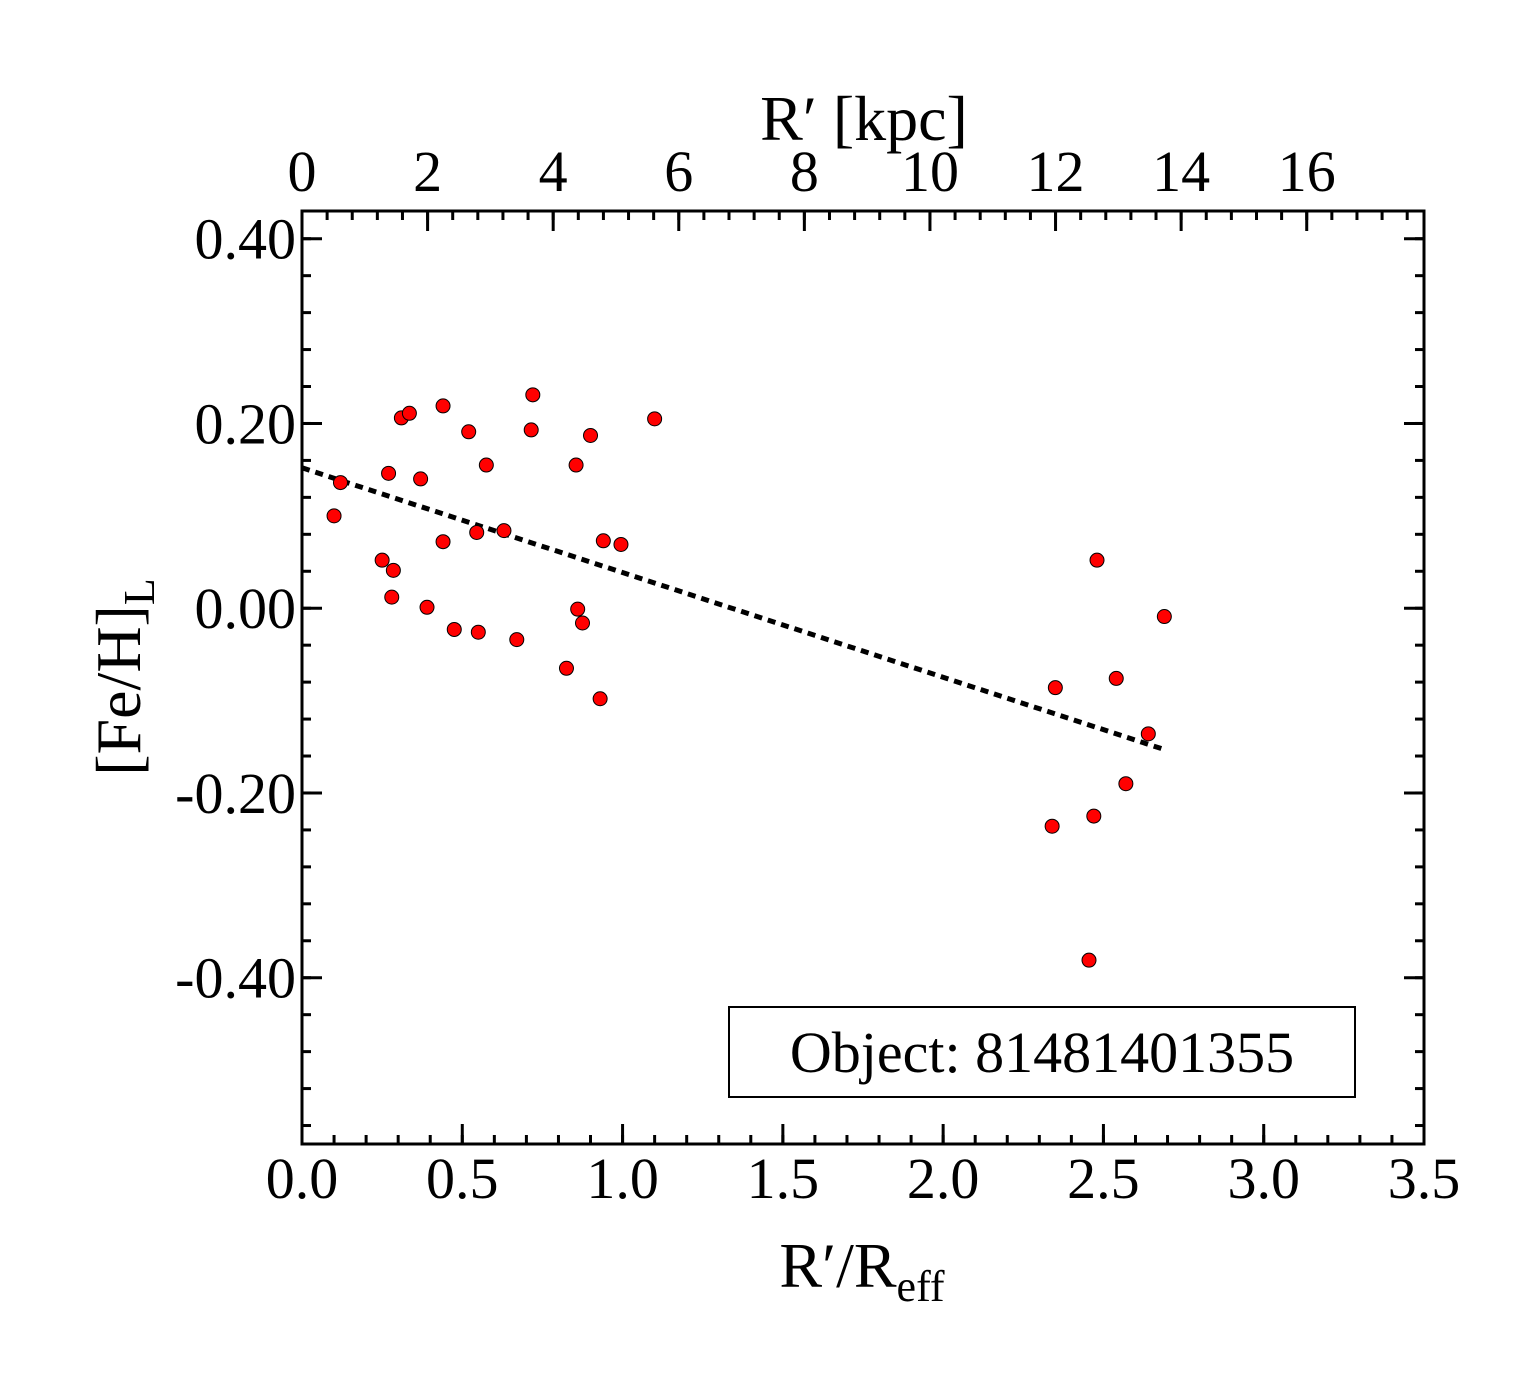  Describe the element at coordinates (1307, 171) in the screenshot. I see `top-x-tick-label: 16` at that location.